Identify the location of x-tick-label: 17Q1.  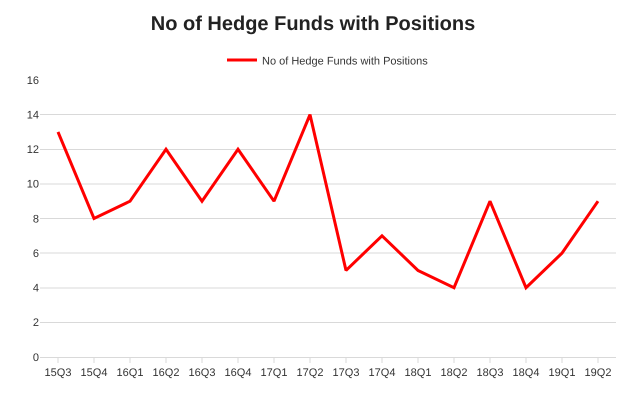
(274, 373).